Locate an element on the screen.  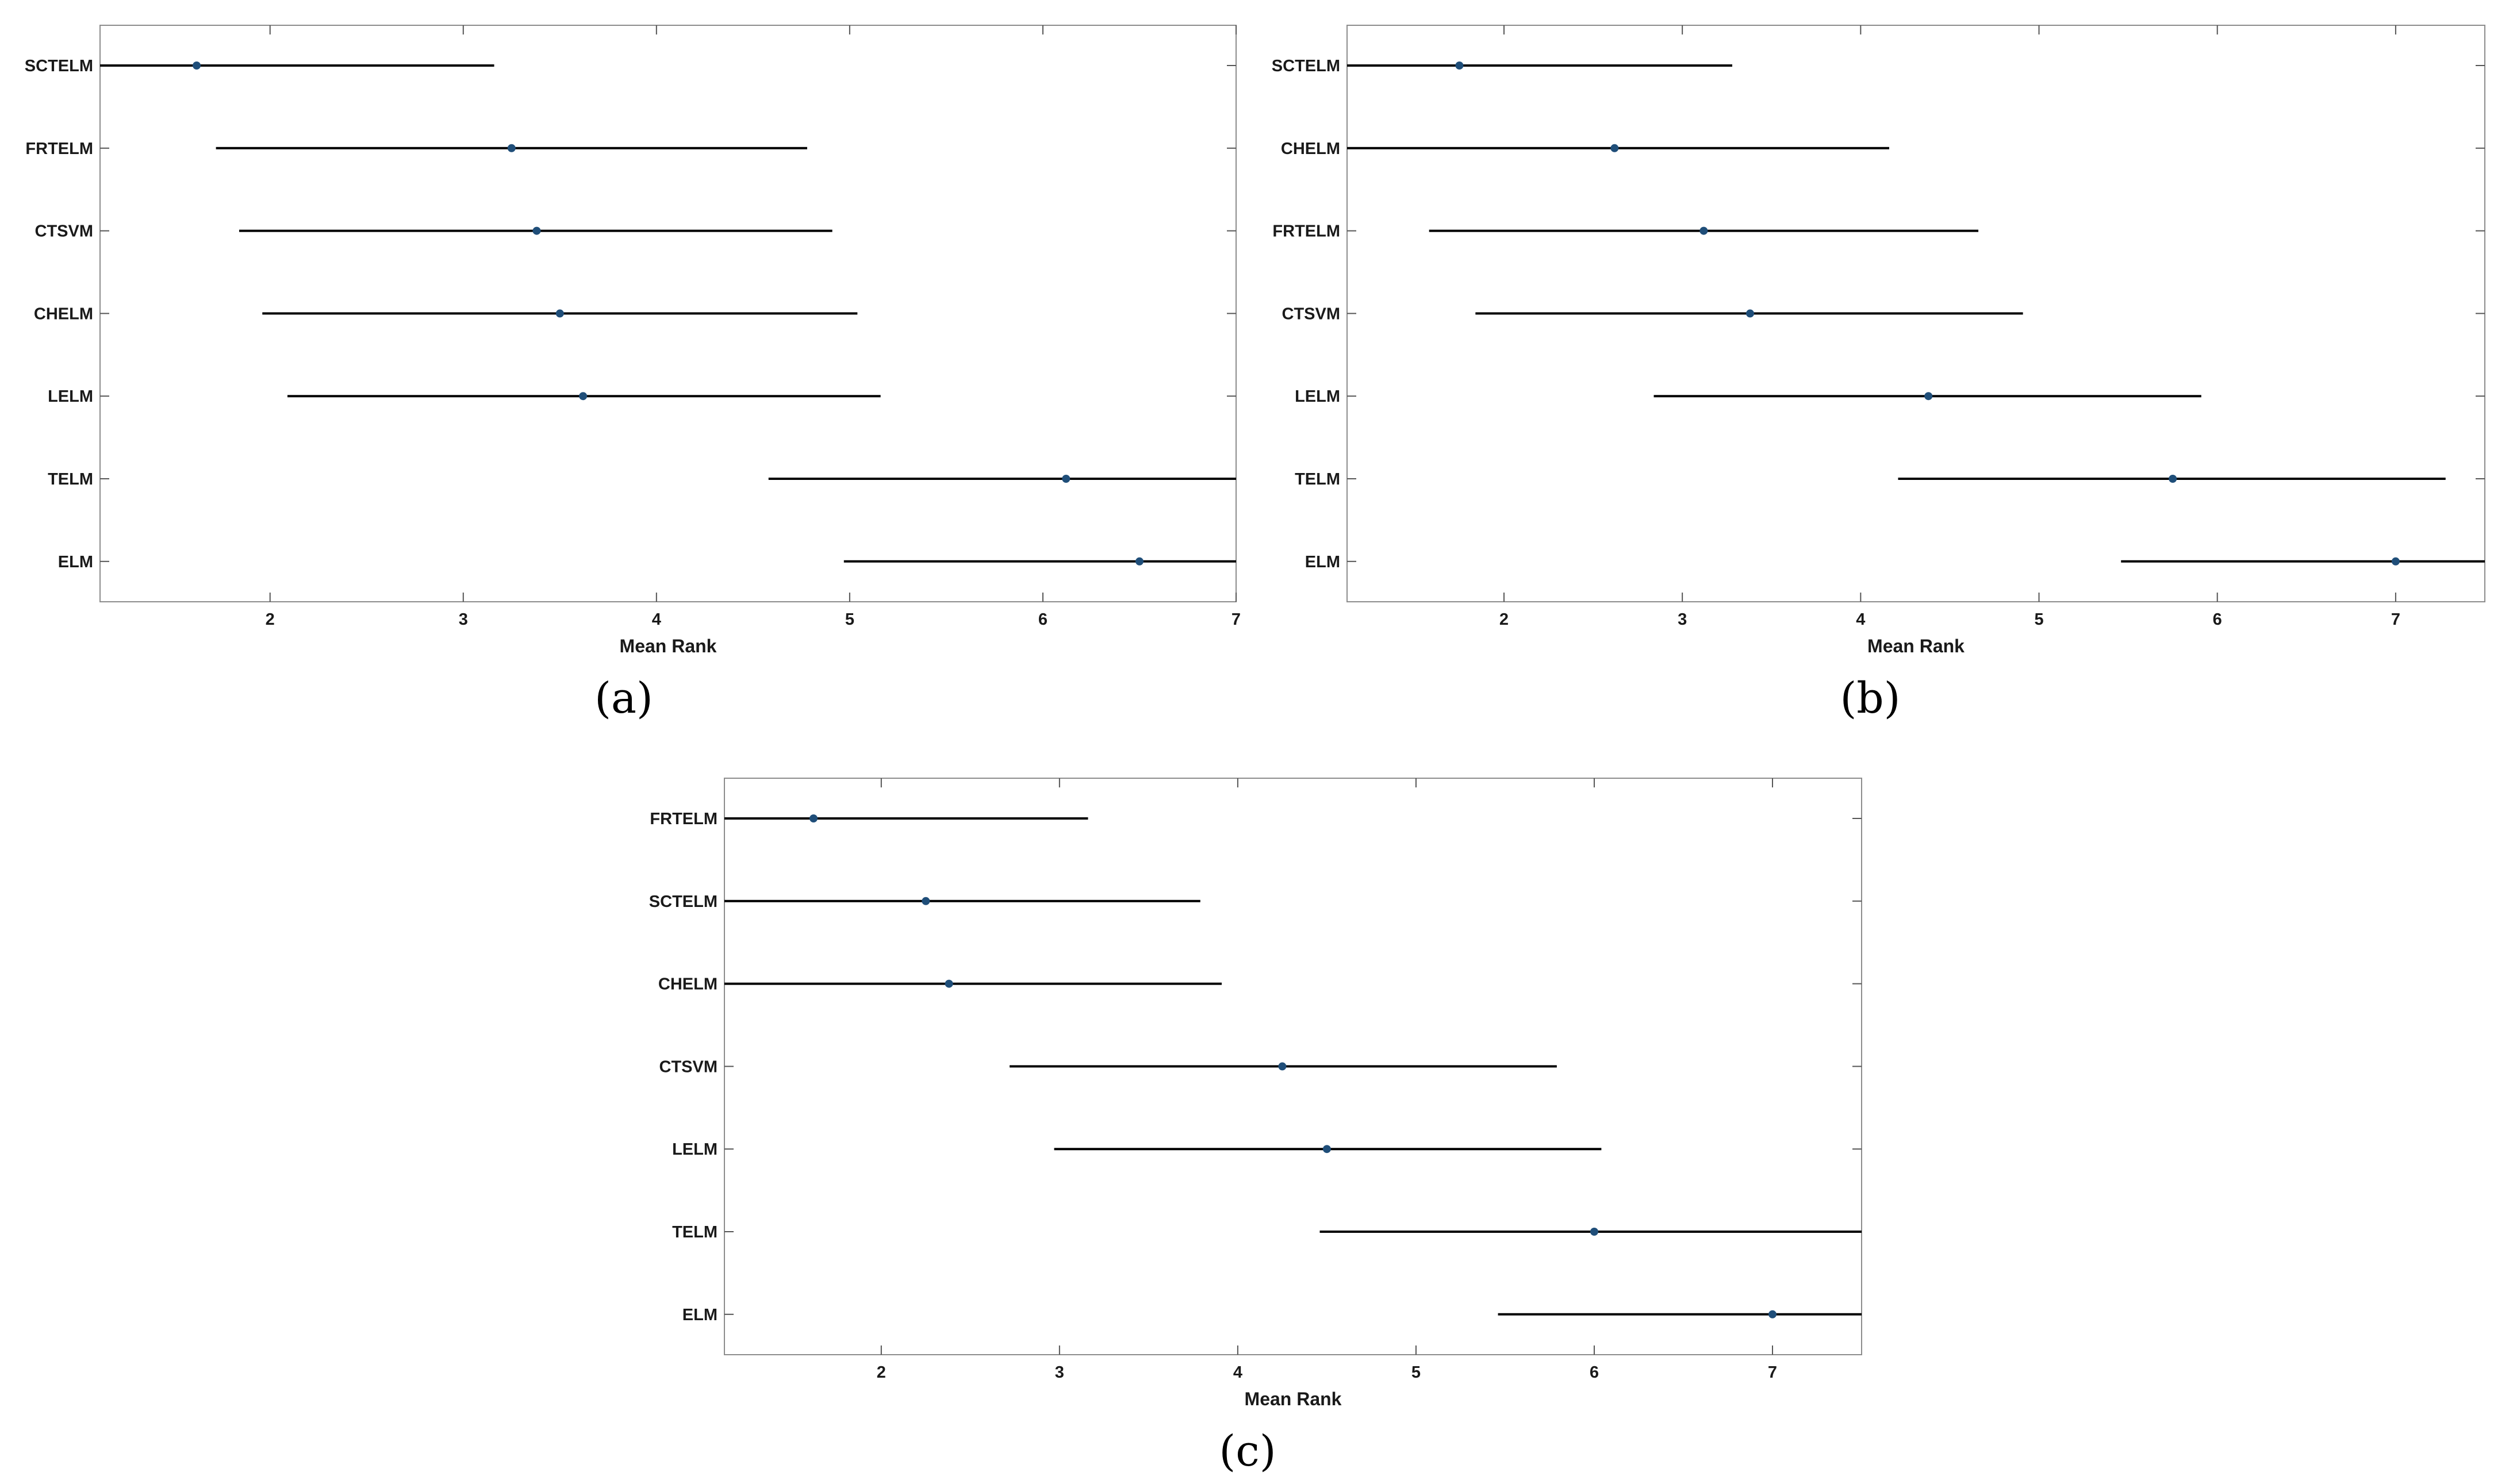
panel-label: (a) is located at coordinates (623, 698).